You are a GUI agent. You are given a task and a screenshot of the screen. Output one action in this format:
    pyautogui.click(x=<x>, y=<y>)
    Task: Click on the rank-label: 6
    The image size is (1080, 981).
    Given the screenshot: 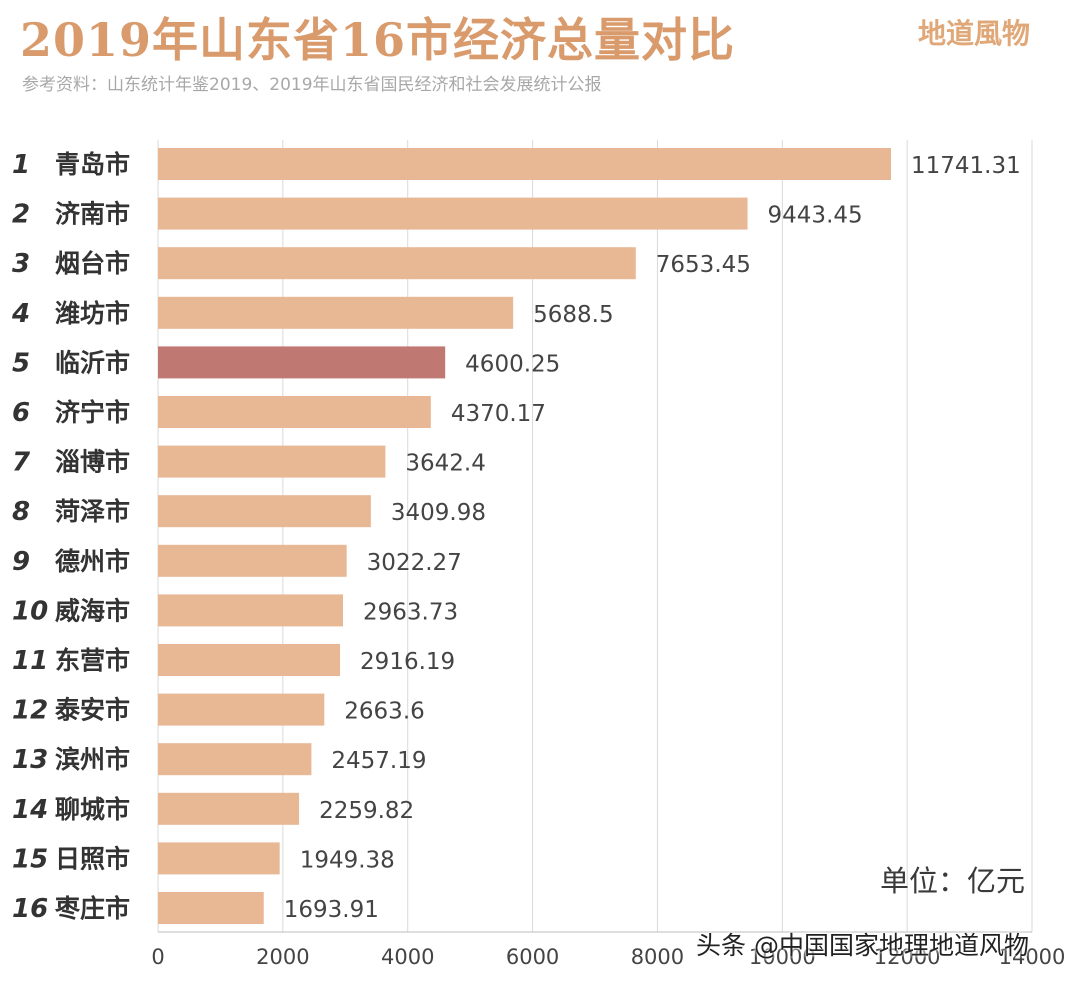 What is the action you would take?
    pyautogui.click(x=21, y=413)
    